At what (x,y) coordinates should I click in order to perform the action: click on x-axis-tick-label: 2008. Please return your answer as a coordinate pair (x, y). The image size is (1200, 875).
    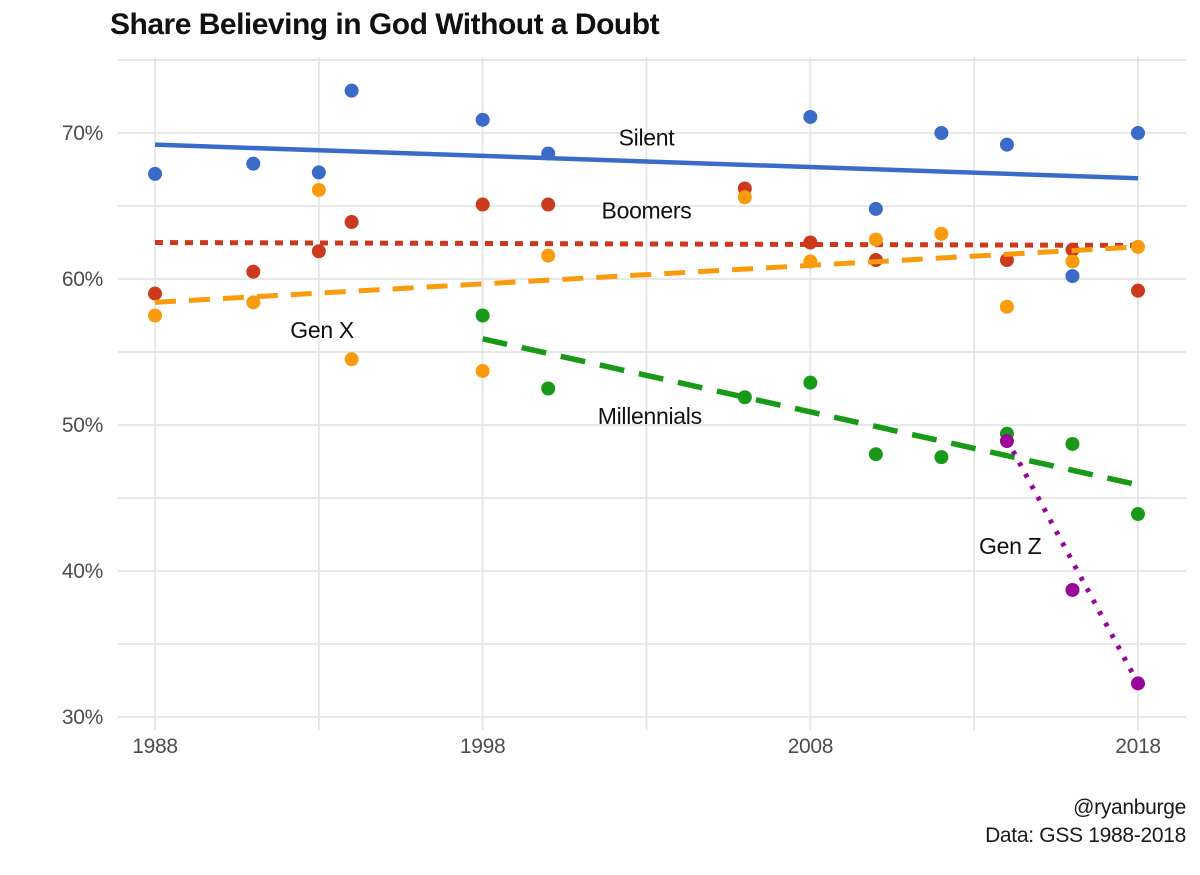
    Looking at the image, I should click on (811, 746).